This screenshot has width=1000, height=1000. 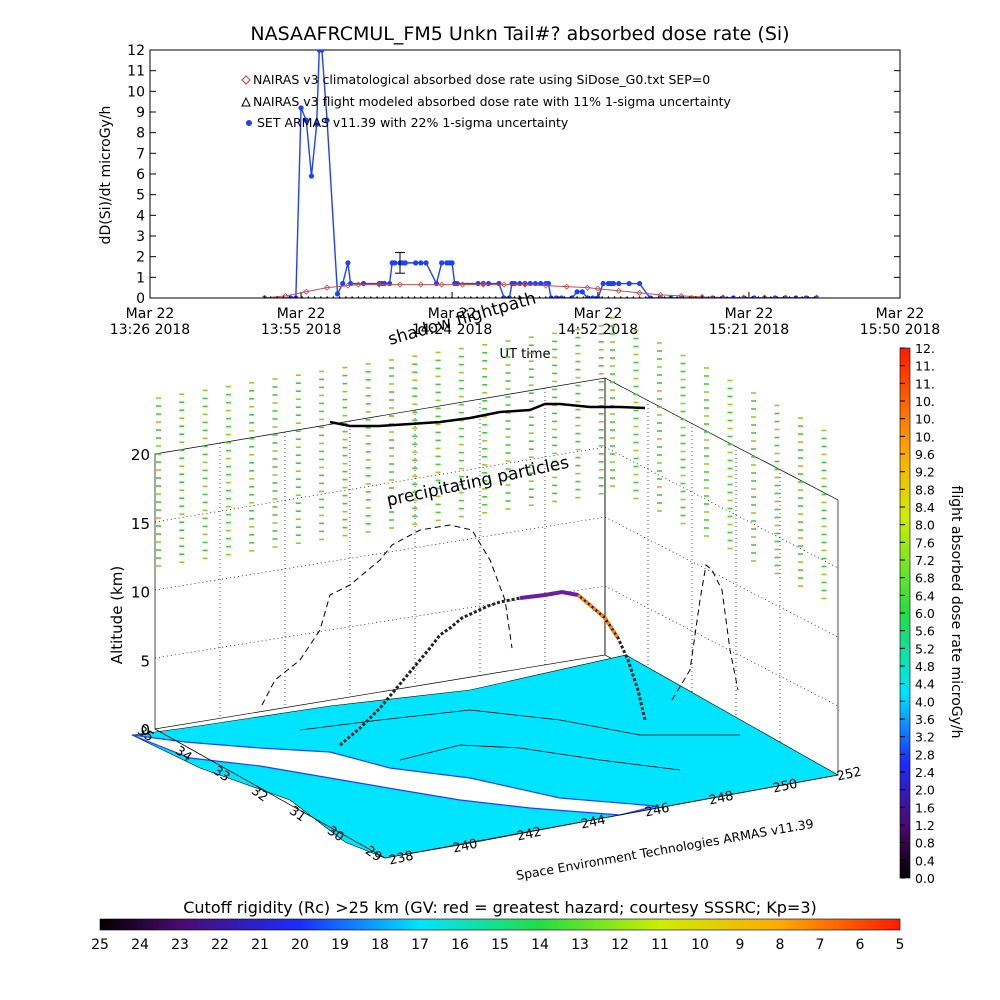 I want to click on cutoff-tick-label: 13, so click(x=580, y=945).